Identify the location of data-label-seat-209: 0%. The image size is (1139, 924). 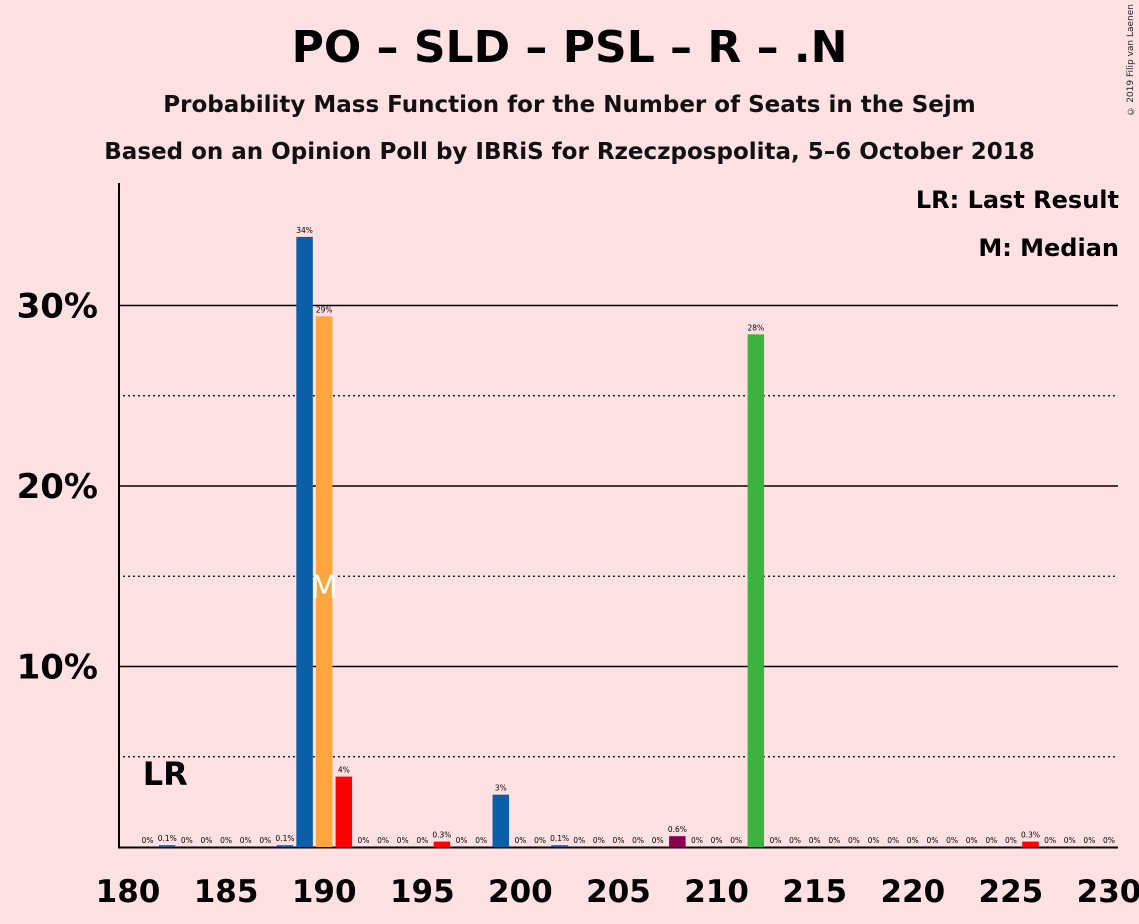
(697, 840).